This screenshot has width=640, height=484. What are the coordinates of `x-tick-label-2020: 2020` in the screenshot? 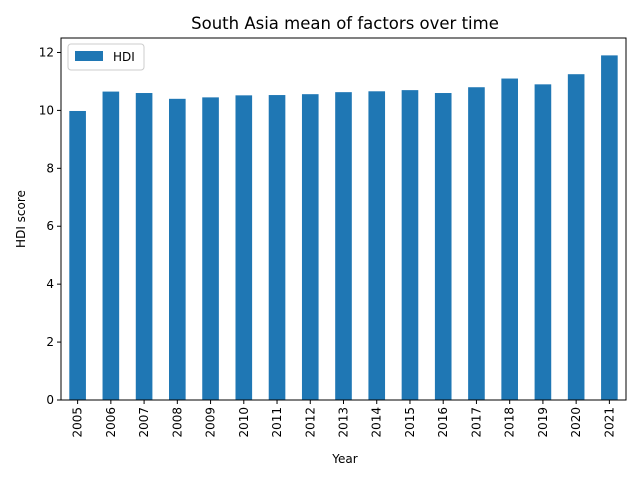 It's located at (576, 422).